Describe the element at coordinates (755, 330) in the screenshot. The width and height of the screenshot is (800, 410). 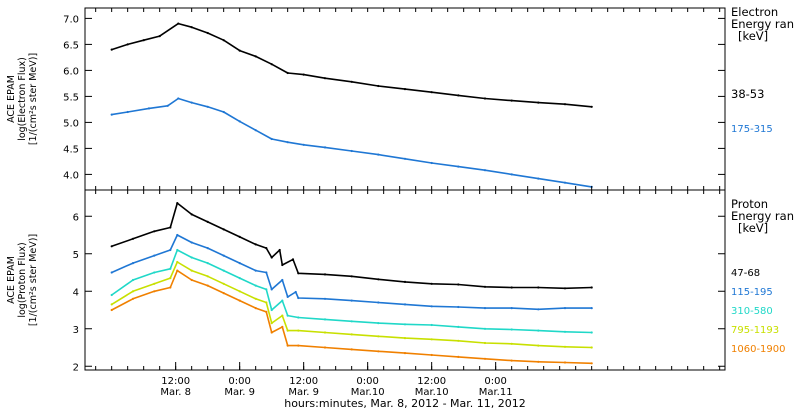
I see `legend-entry: 795-1193` at that location.